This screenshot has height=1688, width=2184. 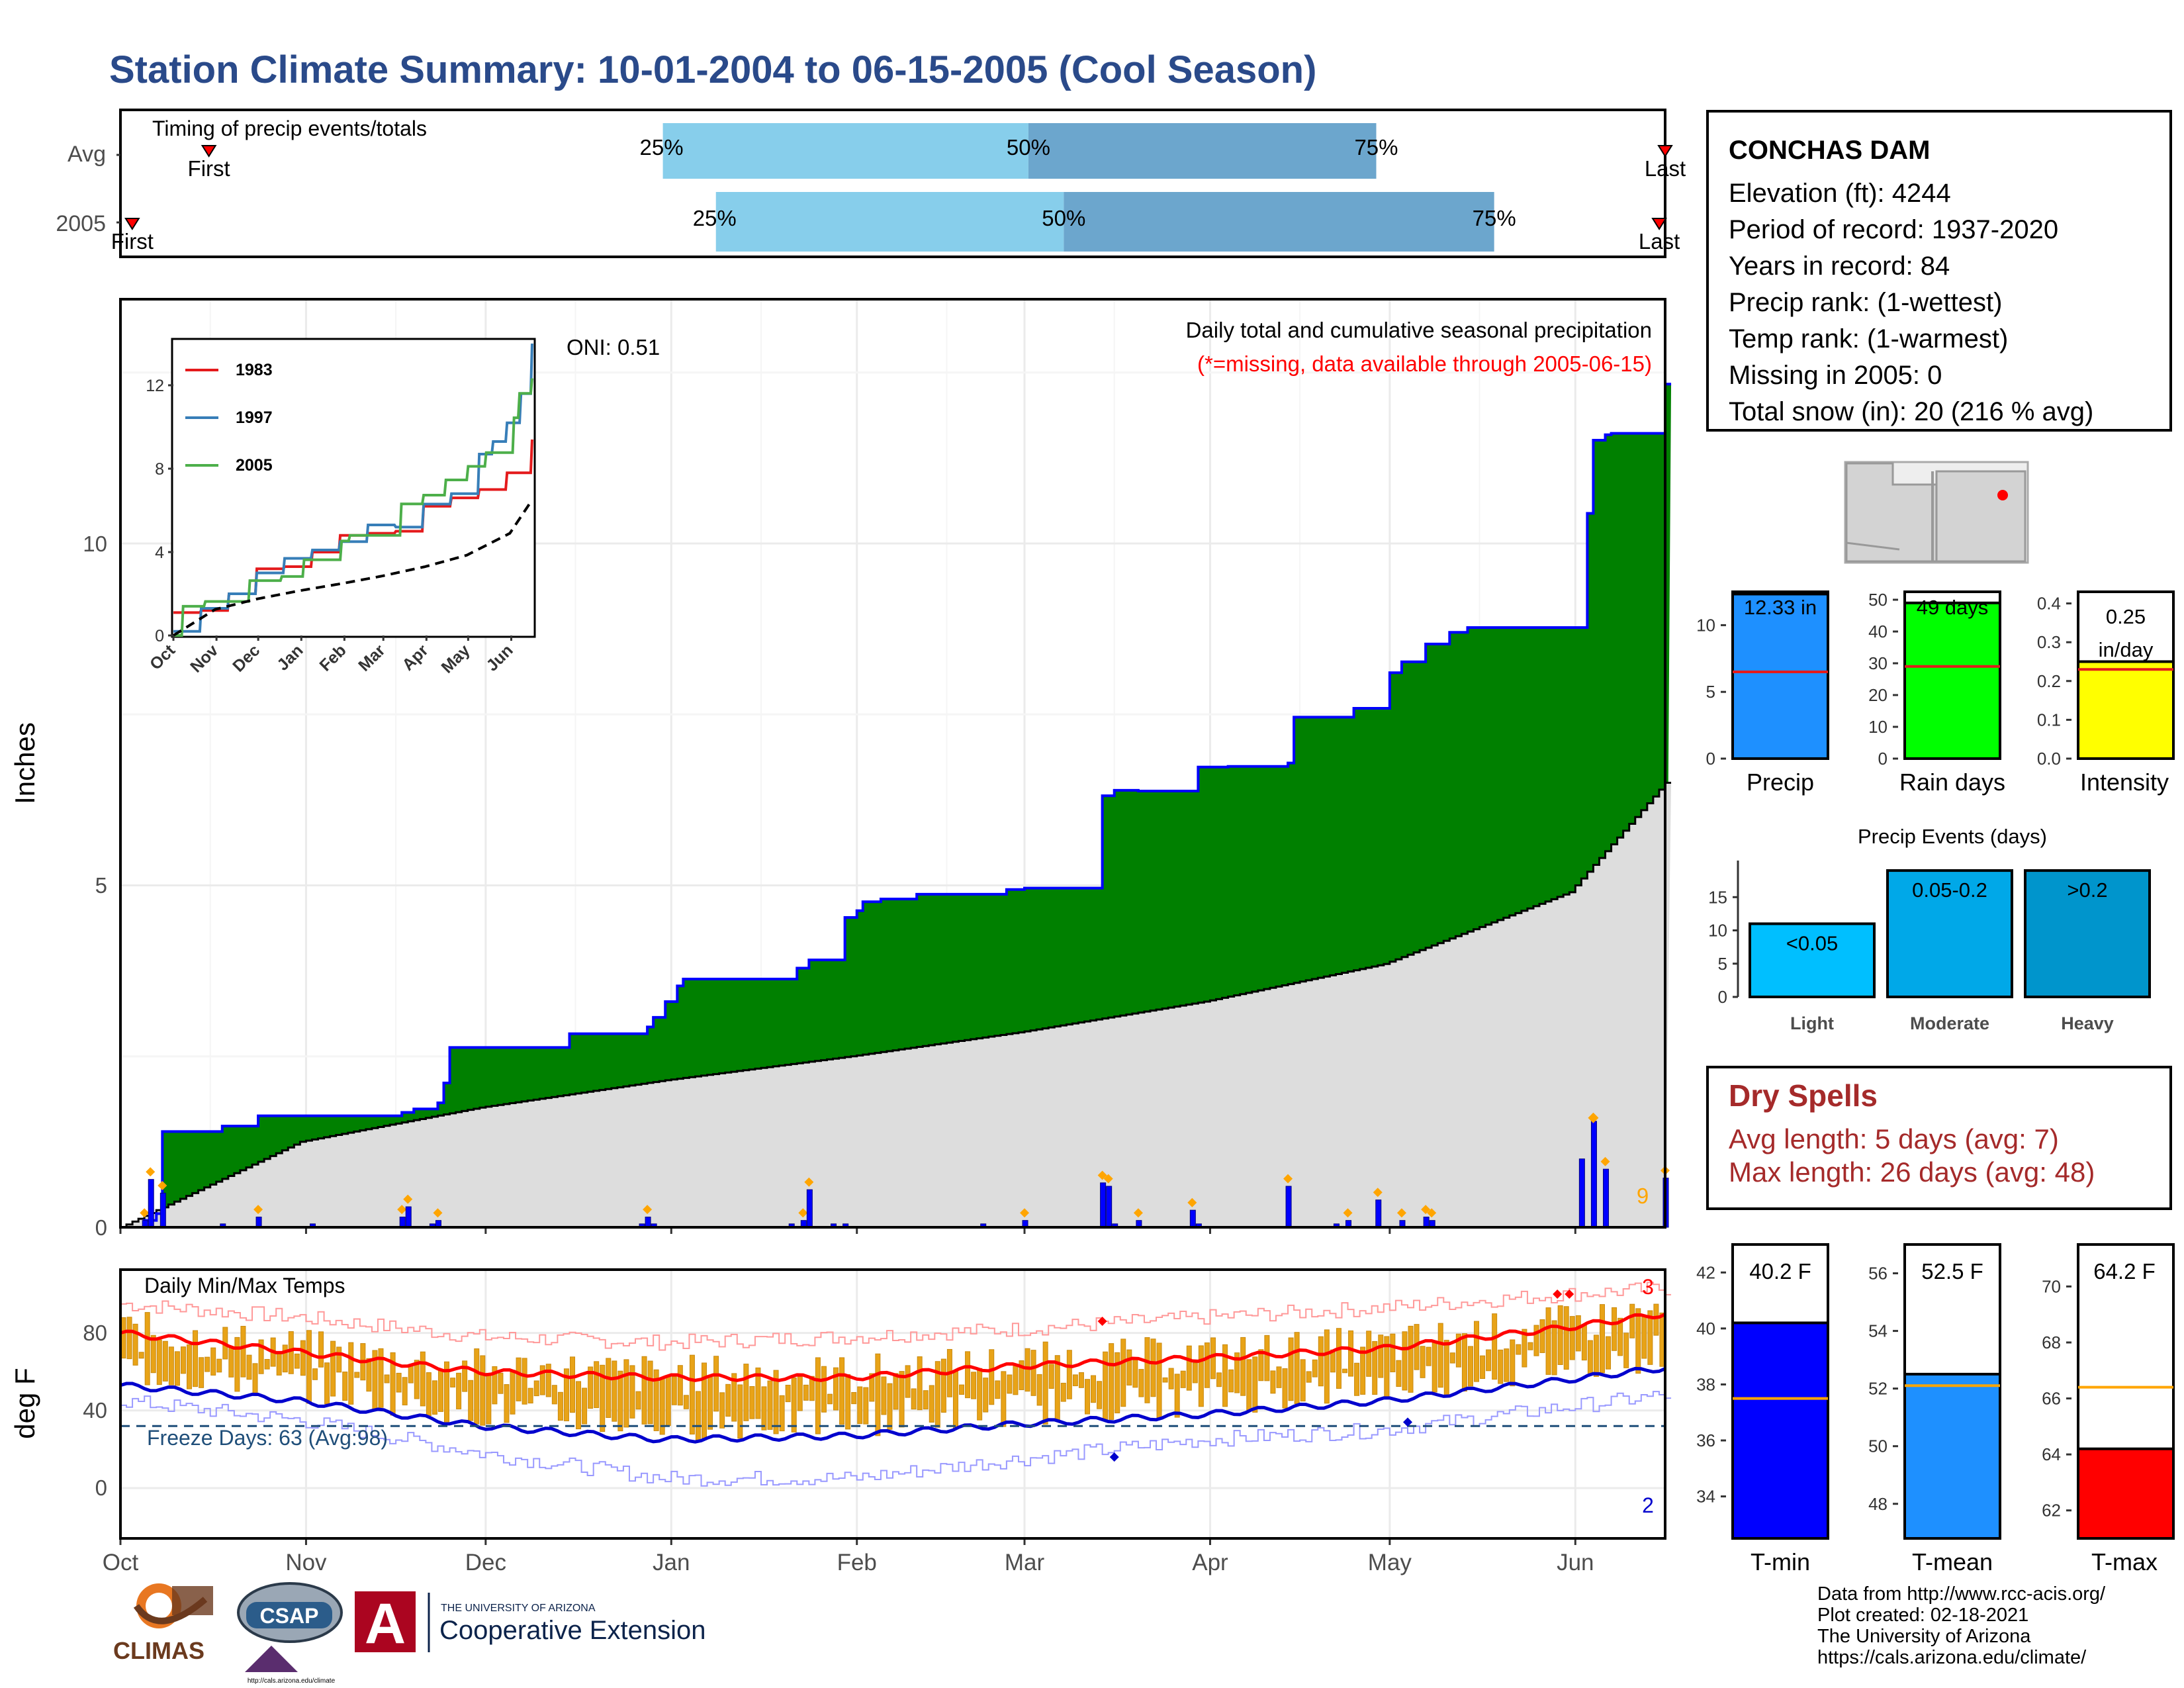 I want to click on summary-bar-intensity, so click(x=2126, y=710).